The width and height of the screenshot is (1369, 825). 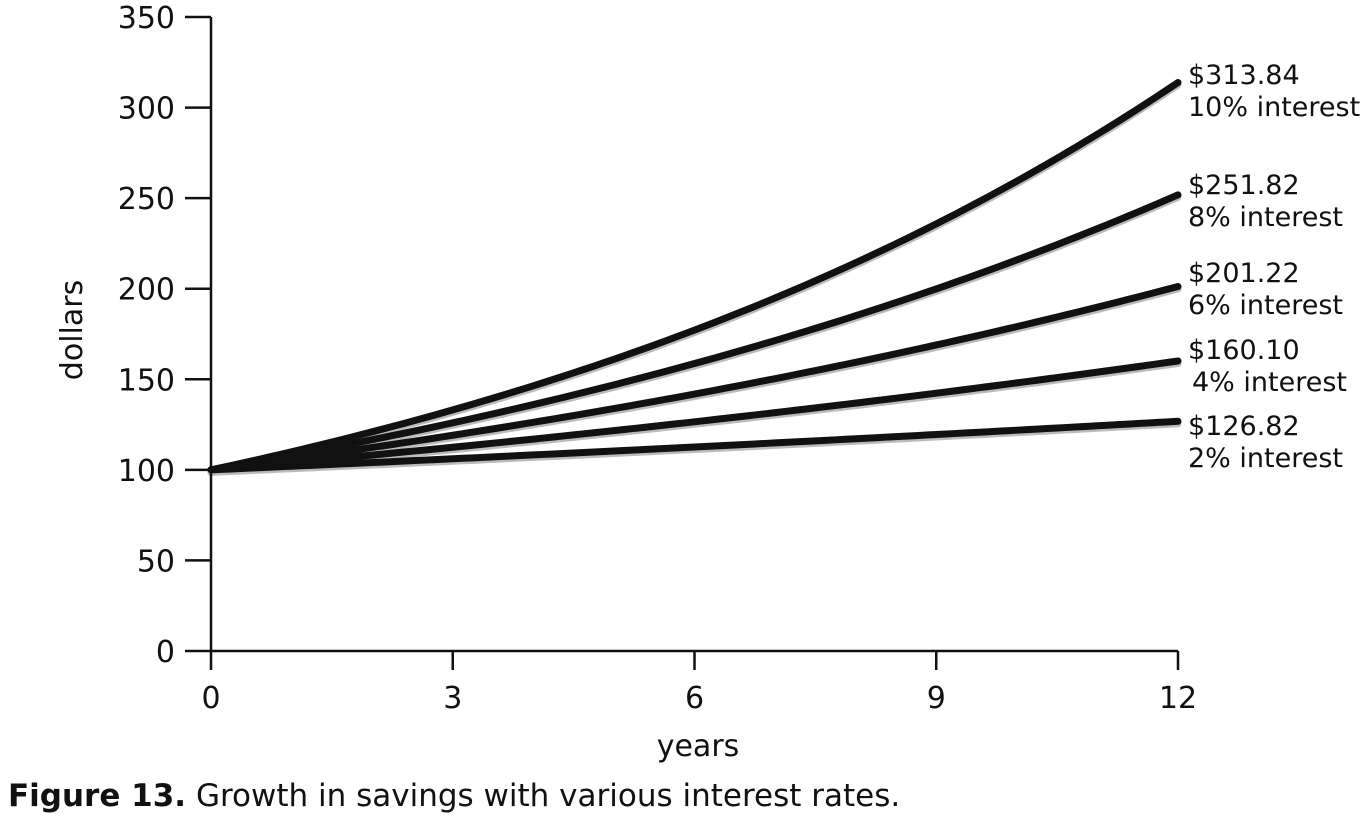 I want to click on y-tick-label: 350, so click(x=146, y=18).